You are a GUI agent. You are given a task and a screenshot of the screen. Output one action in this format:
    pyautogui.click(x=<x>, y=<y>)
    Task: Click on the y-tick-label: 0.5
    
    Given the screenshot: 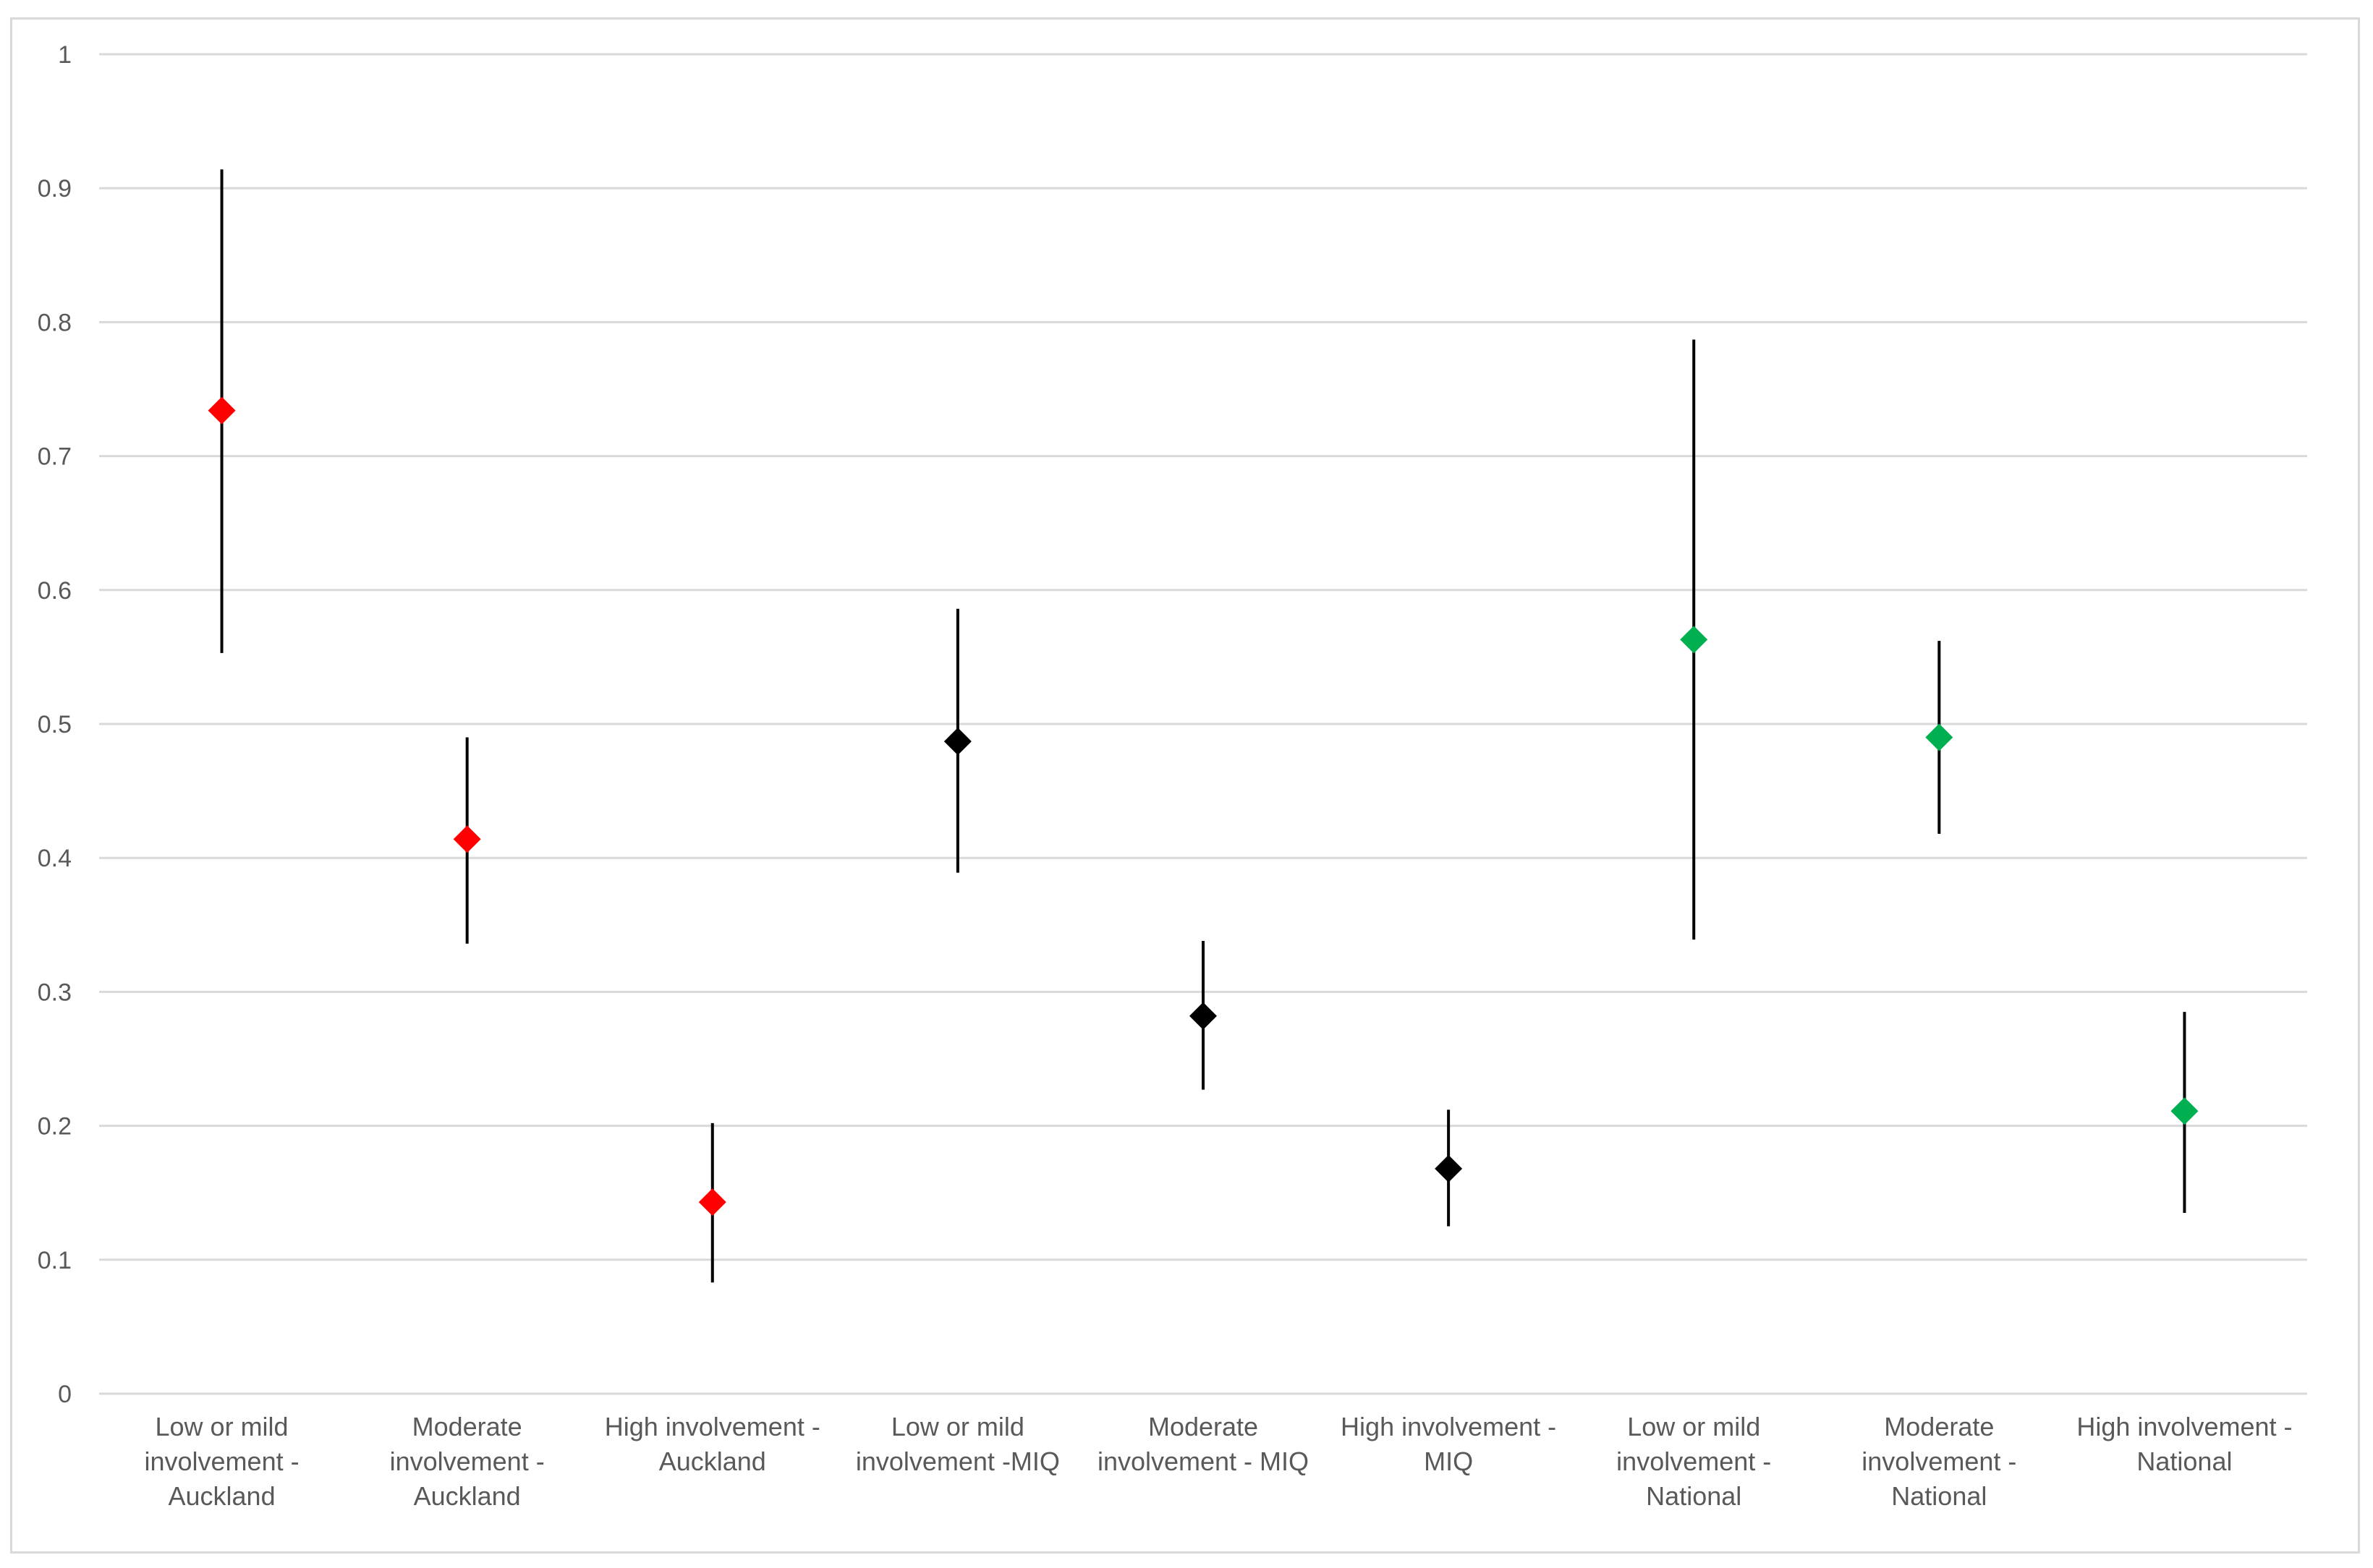 What is the action you would take?
    pyautogui.click(x=55, y=724)
    